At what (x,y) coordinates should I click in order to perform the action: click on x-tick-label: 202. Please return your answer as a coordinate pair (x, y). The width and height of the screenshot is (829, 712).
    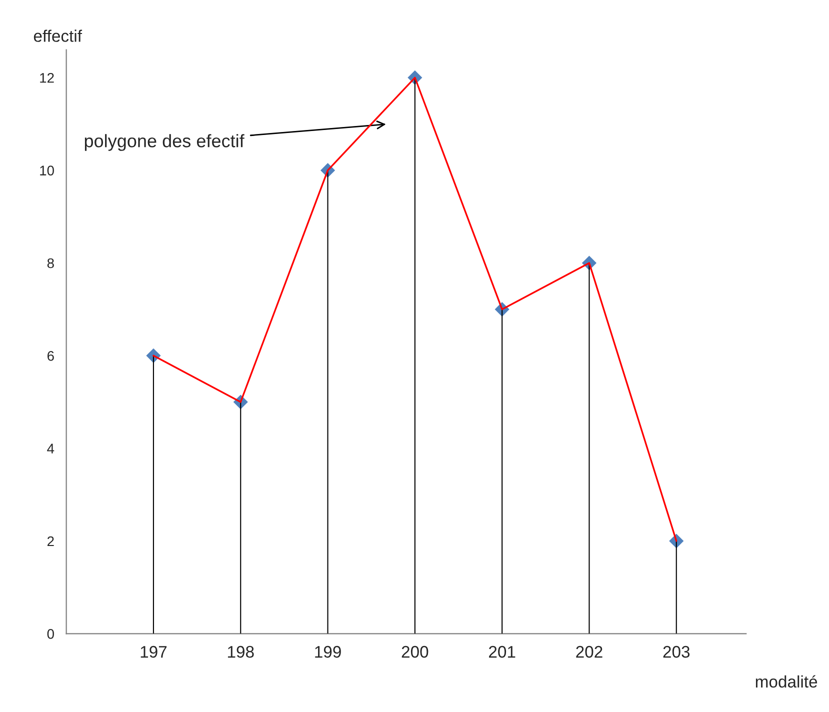
    Looking at the image, I should click on (589, 652).